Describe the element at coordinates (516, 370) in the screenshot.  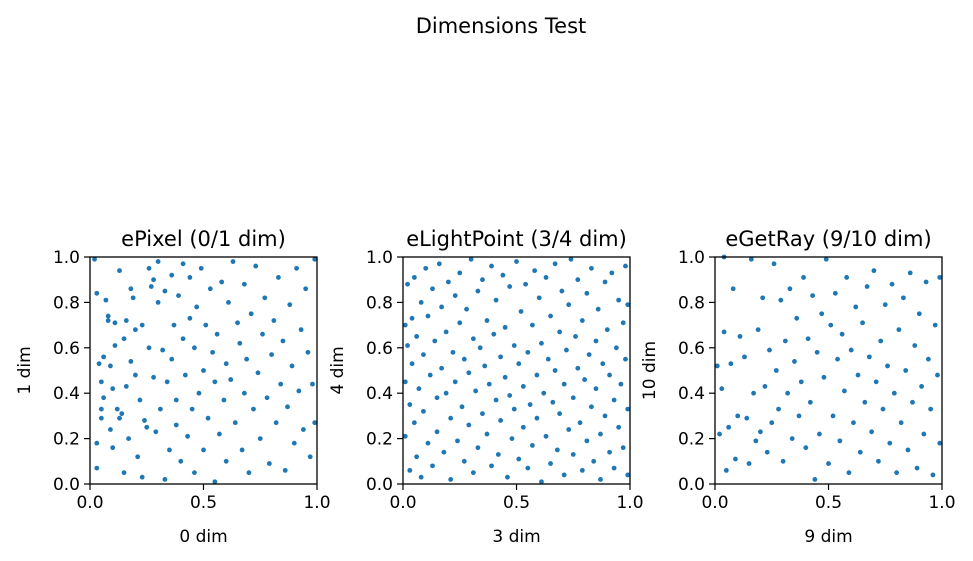
I see `plot-frame` at that location.